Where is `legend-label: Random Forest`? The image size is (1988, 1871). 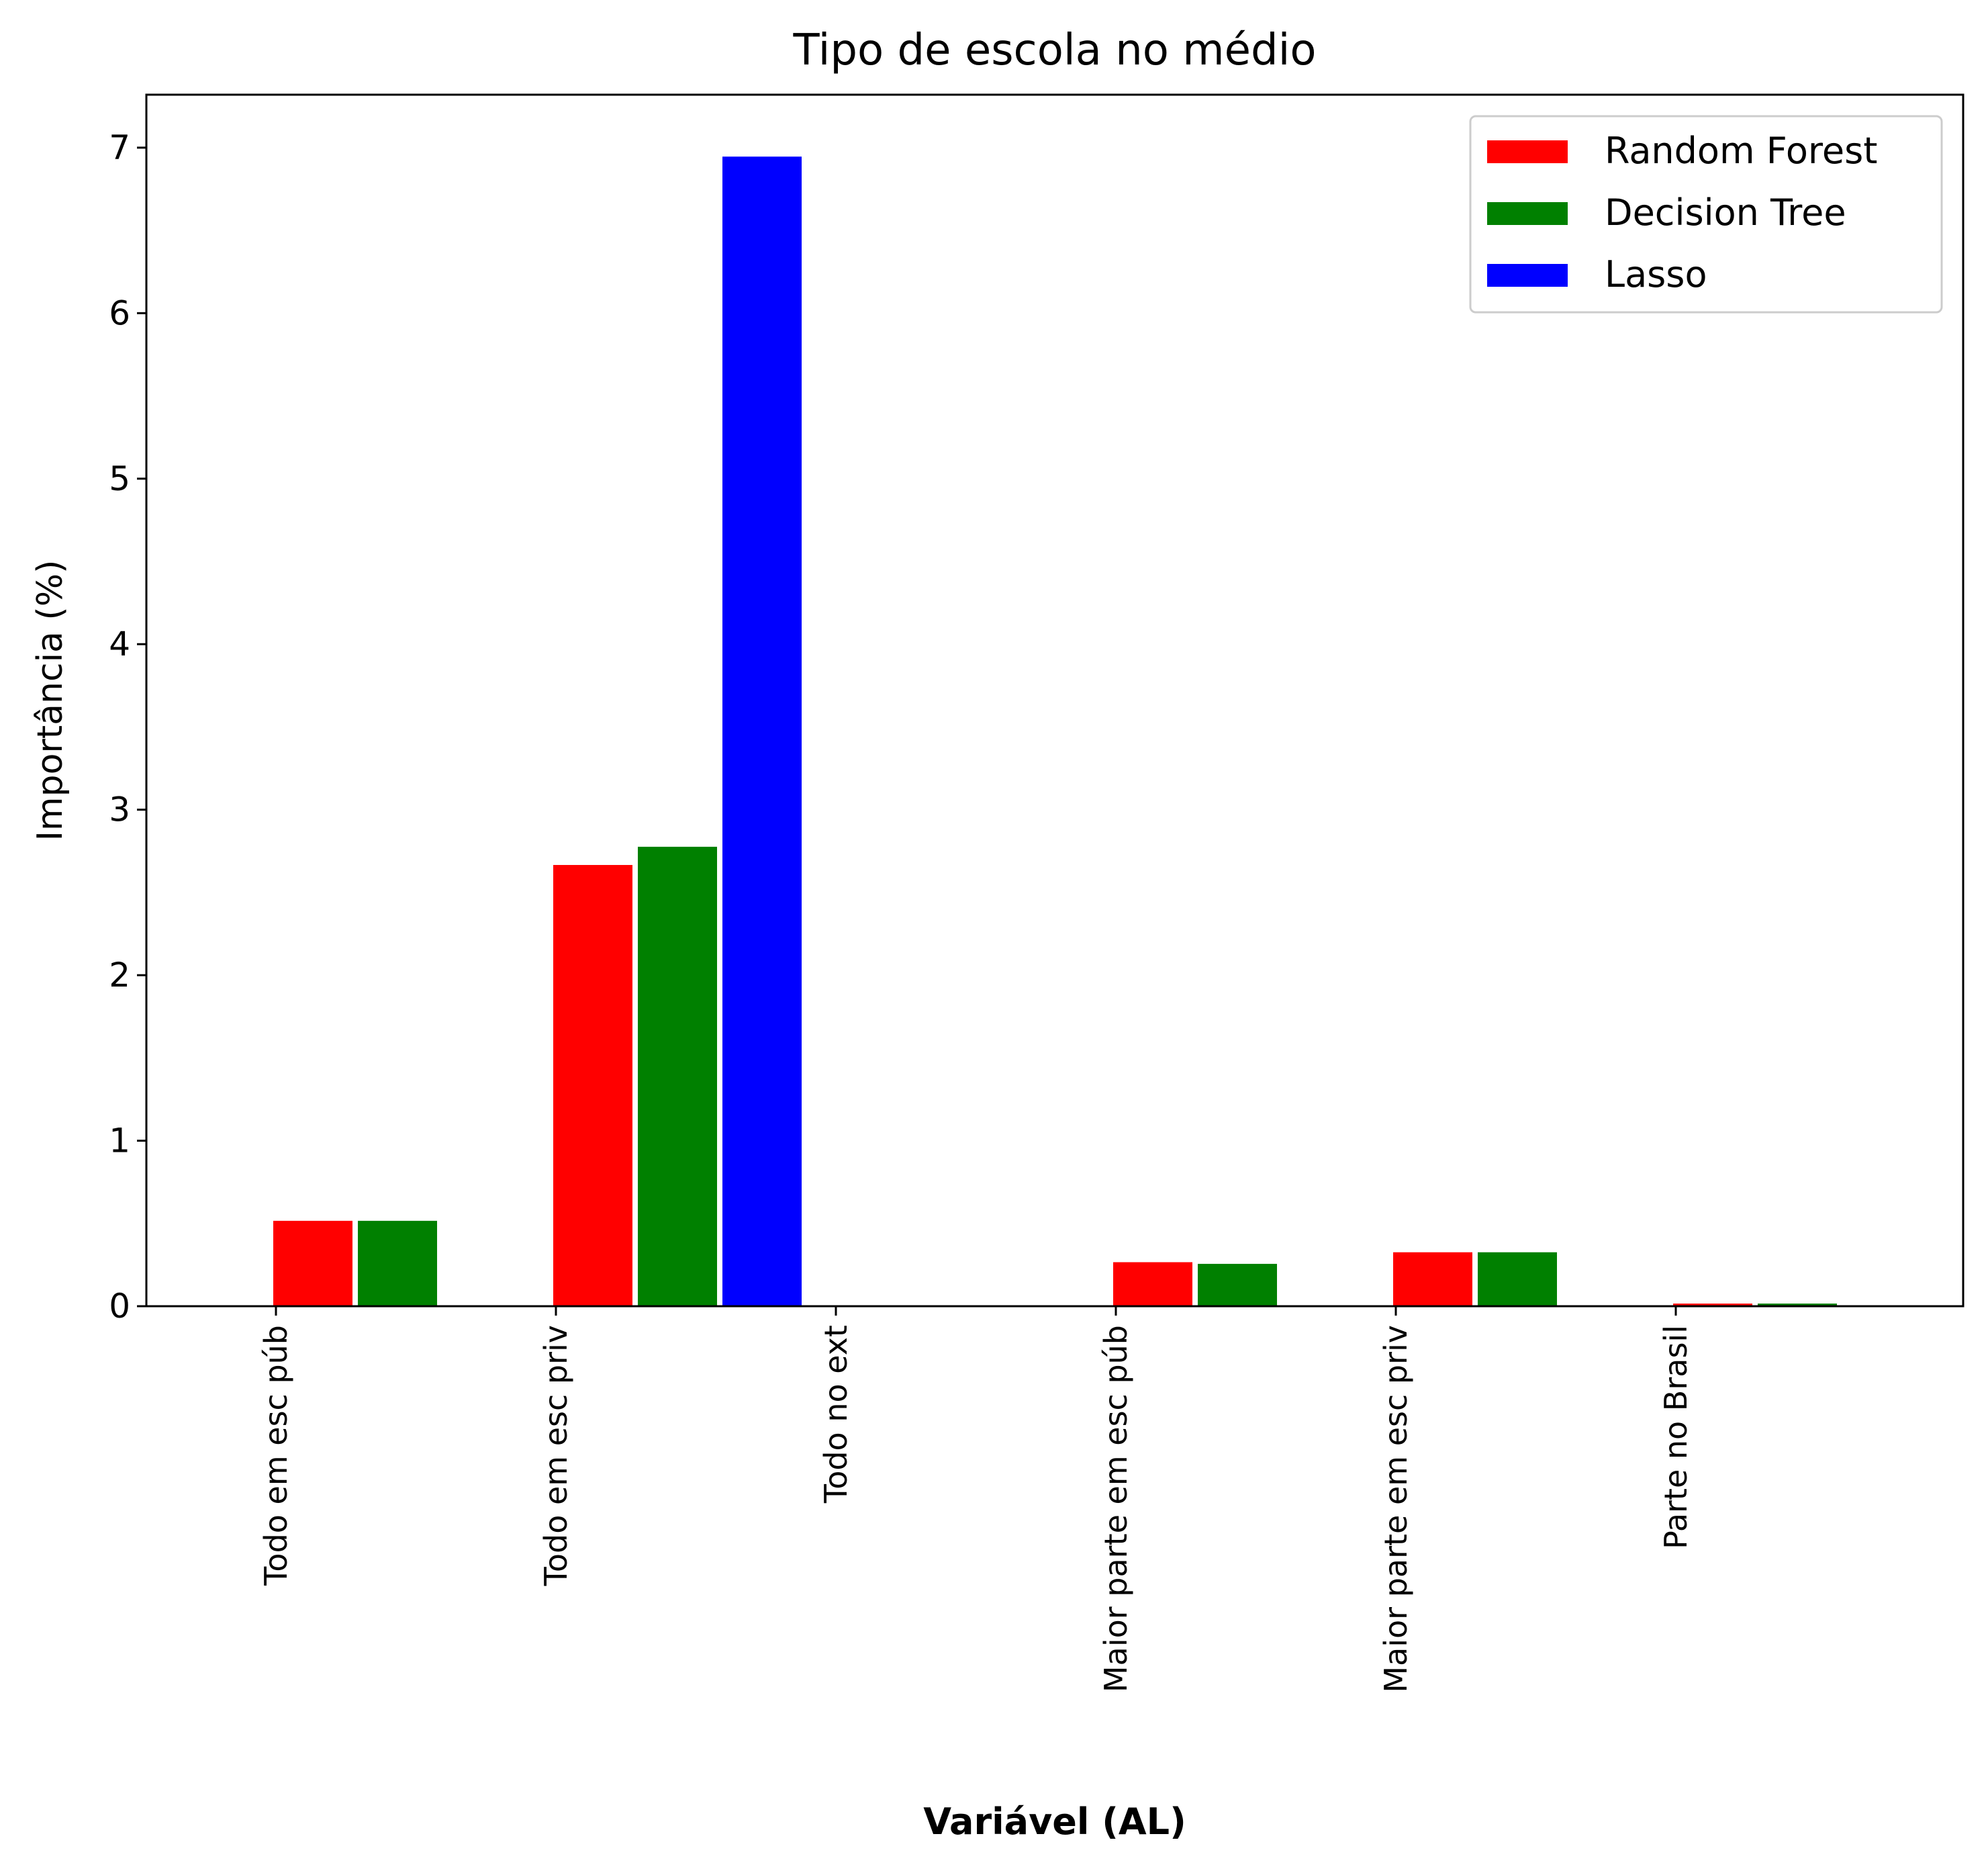 legend-label: Random Forest is located at coordinates (1741, 151).